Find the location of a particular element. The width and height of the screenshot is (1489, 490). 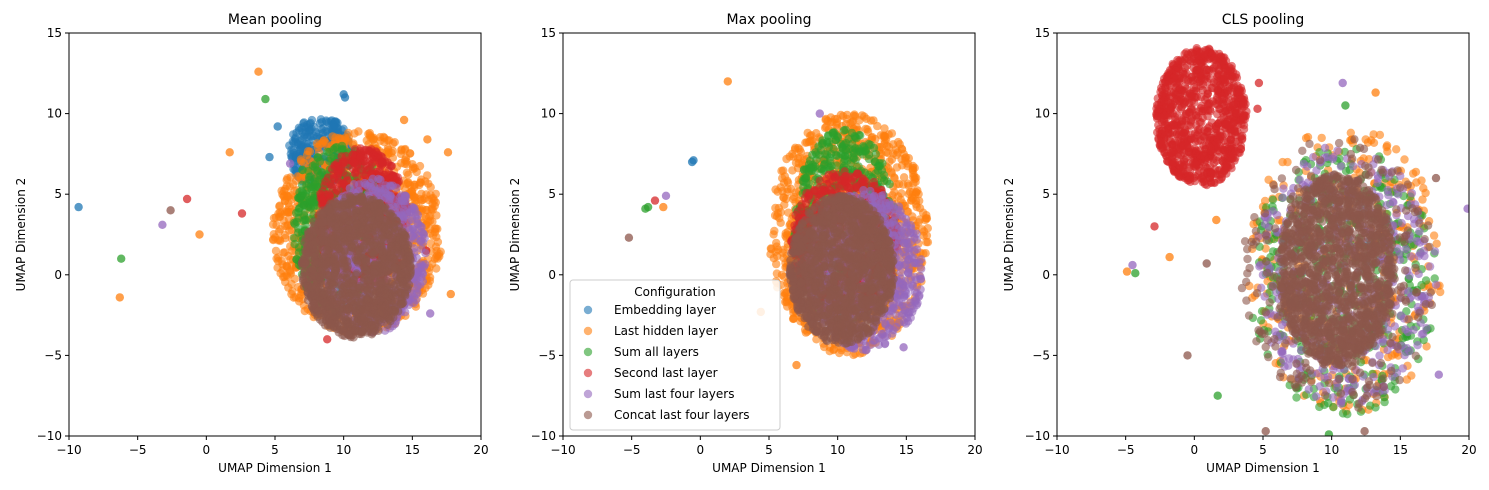

series-embedding-layer is located at coordinates (692, 161).